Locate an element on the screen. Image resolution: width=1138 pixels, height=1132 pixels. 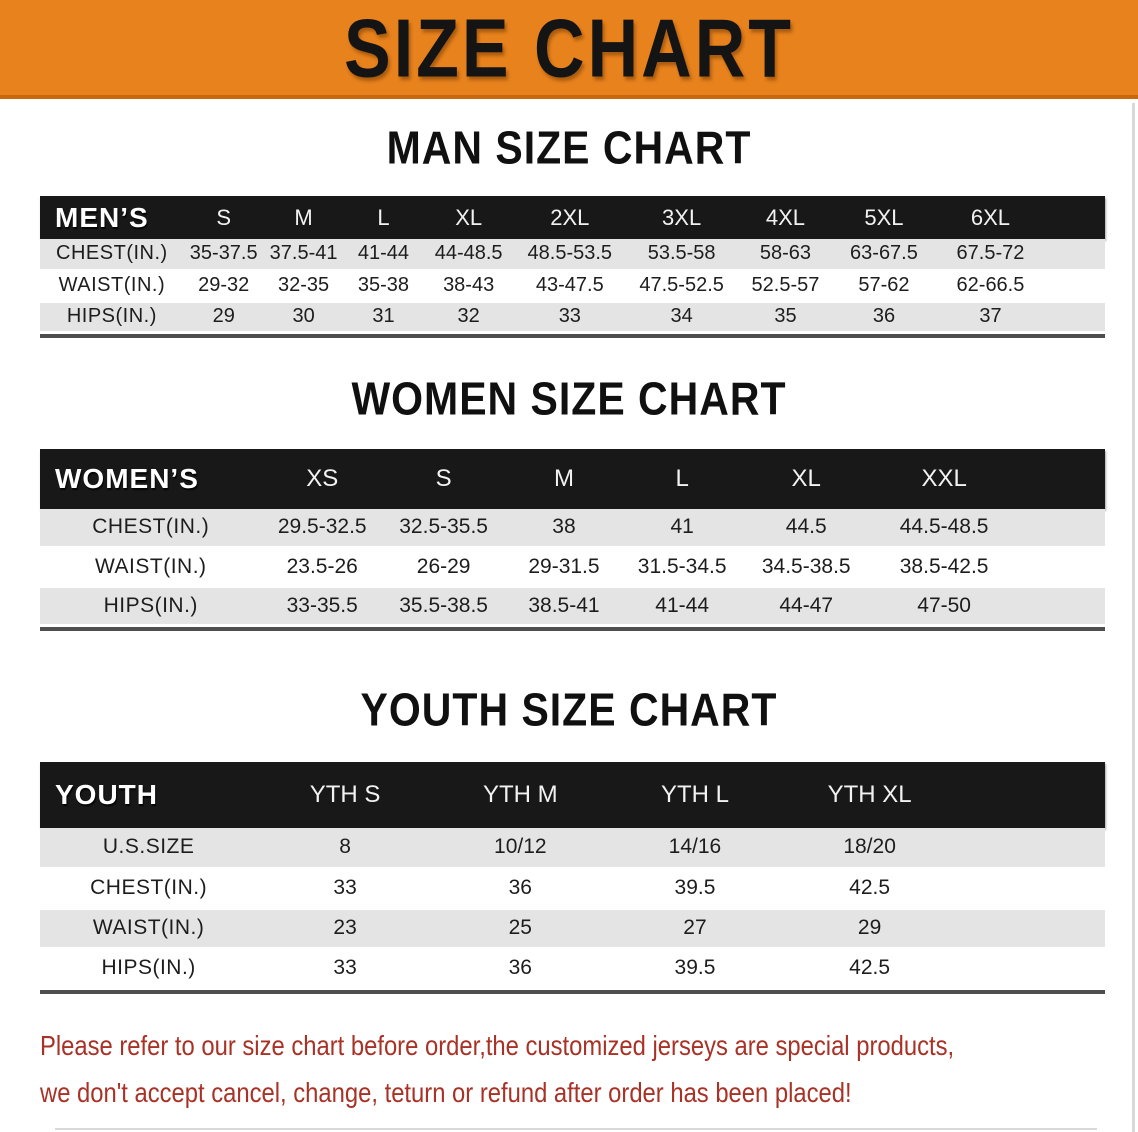
size-value: 57-62 is located at coordinates (884, 285).